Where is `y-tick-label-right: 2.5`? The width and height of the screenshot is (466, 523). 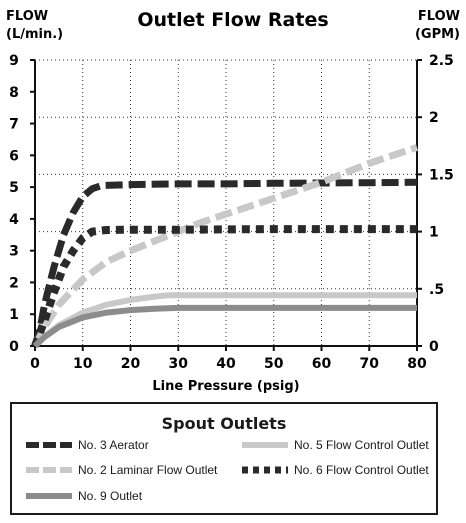
y-tick-label-right: 2.5 is located at coordinates (441, 61).